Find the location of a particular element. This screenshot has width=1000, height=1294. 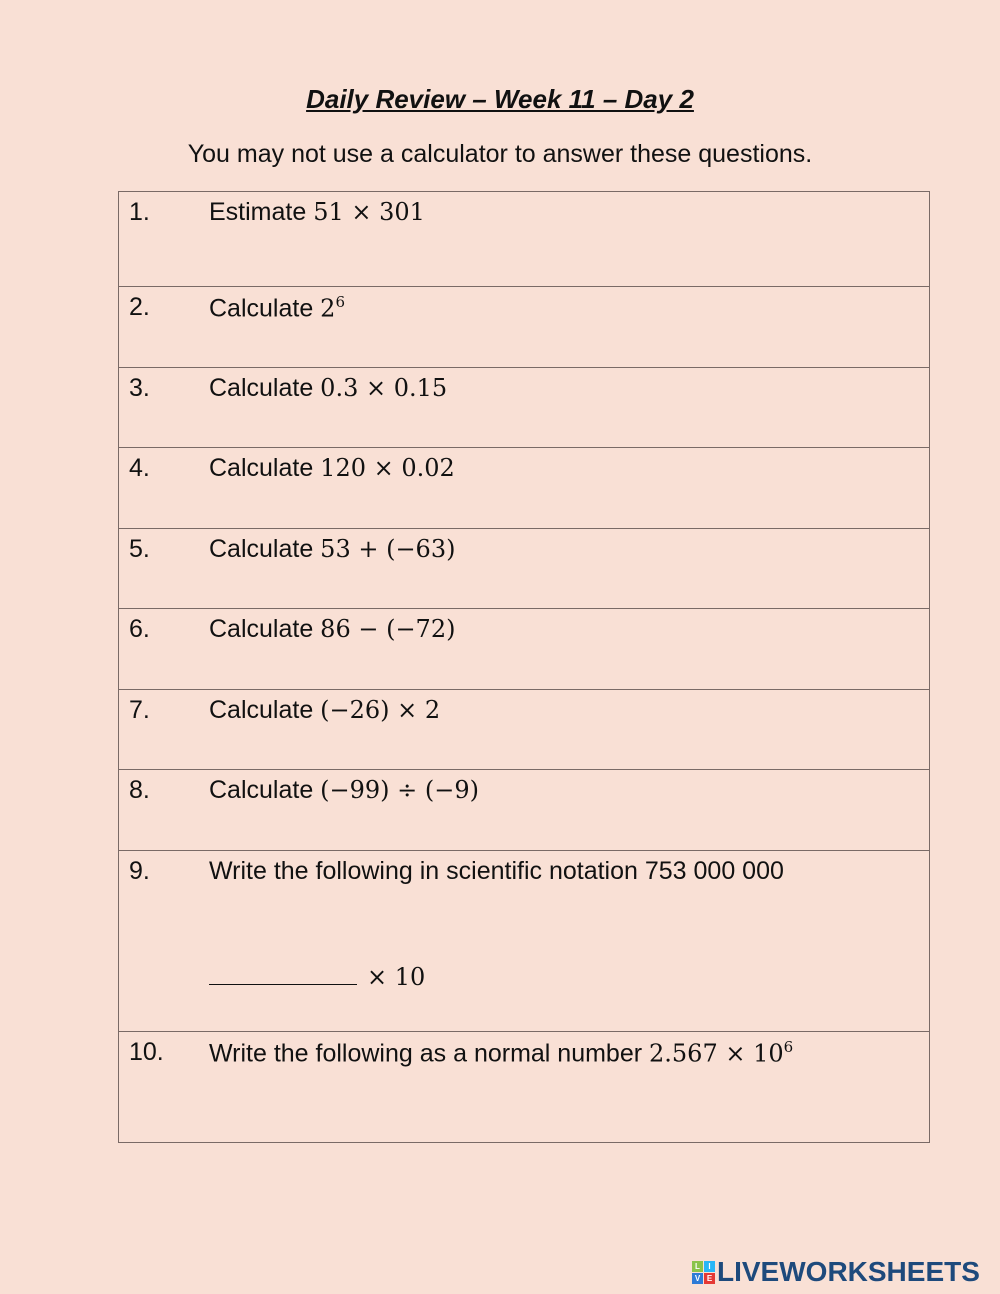

question-row: 3. Calculate 0.3 × 0.15 is located at coordinates (524, 407).